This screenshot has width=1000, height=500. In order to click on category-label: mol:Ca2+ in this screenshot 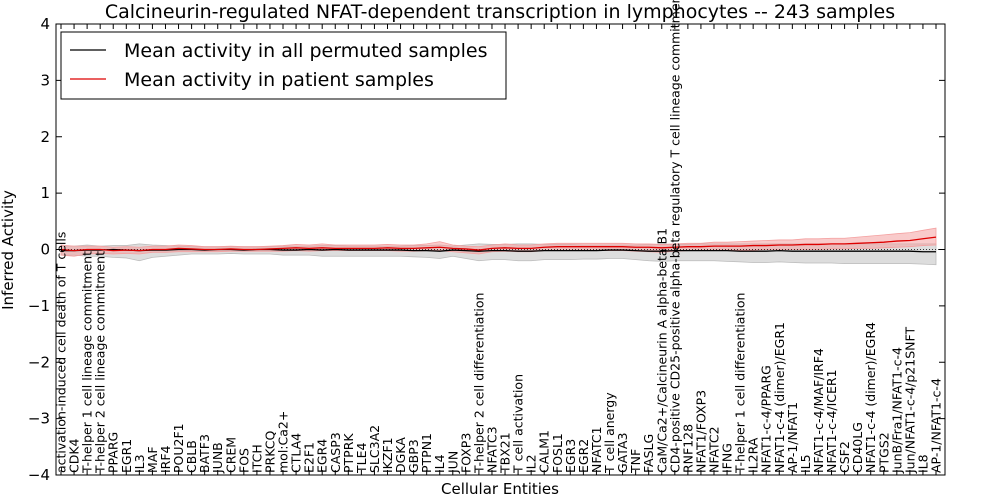, I will do `click(283, 442)`.